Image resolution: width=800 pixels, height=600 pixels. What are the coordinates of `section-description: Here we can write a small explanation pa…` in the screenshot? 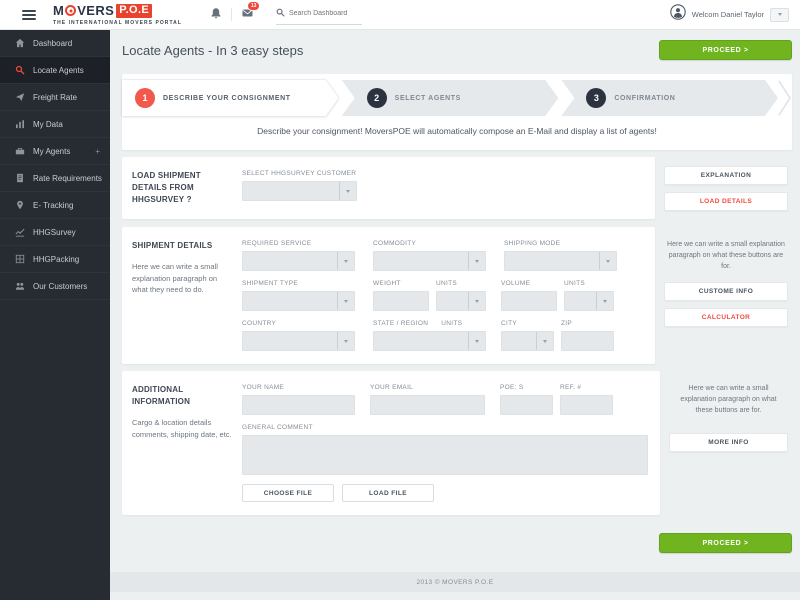 It's located at (175, 278).